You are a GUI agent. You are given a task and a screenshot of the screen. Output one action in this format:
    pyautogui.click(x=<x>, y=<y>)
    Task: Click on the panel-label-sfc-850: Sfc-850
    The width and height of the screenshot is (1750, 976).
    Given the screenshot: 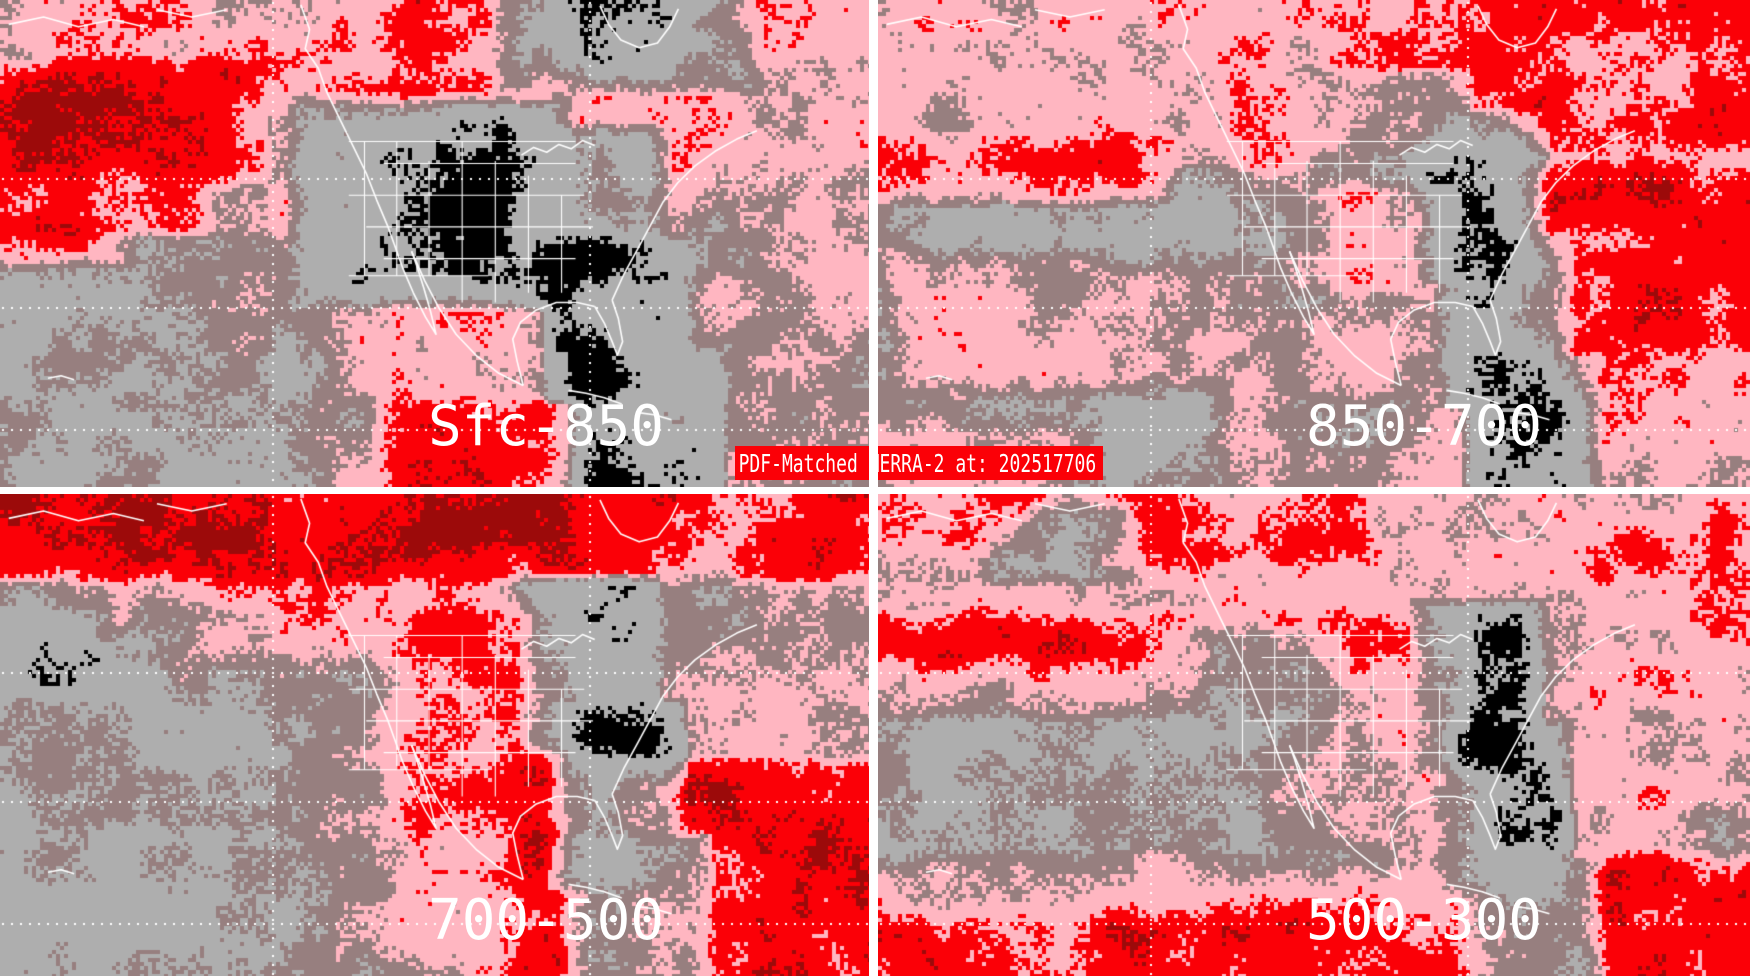 What is the action you would take?
    pyautogui.click(x=546, y=426)
    